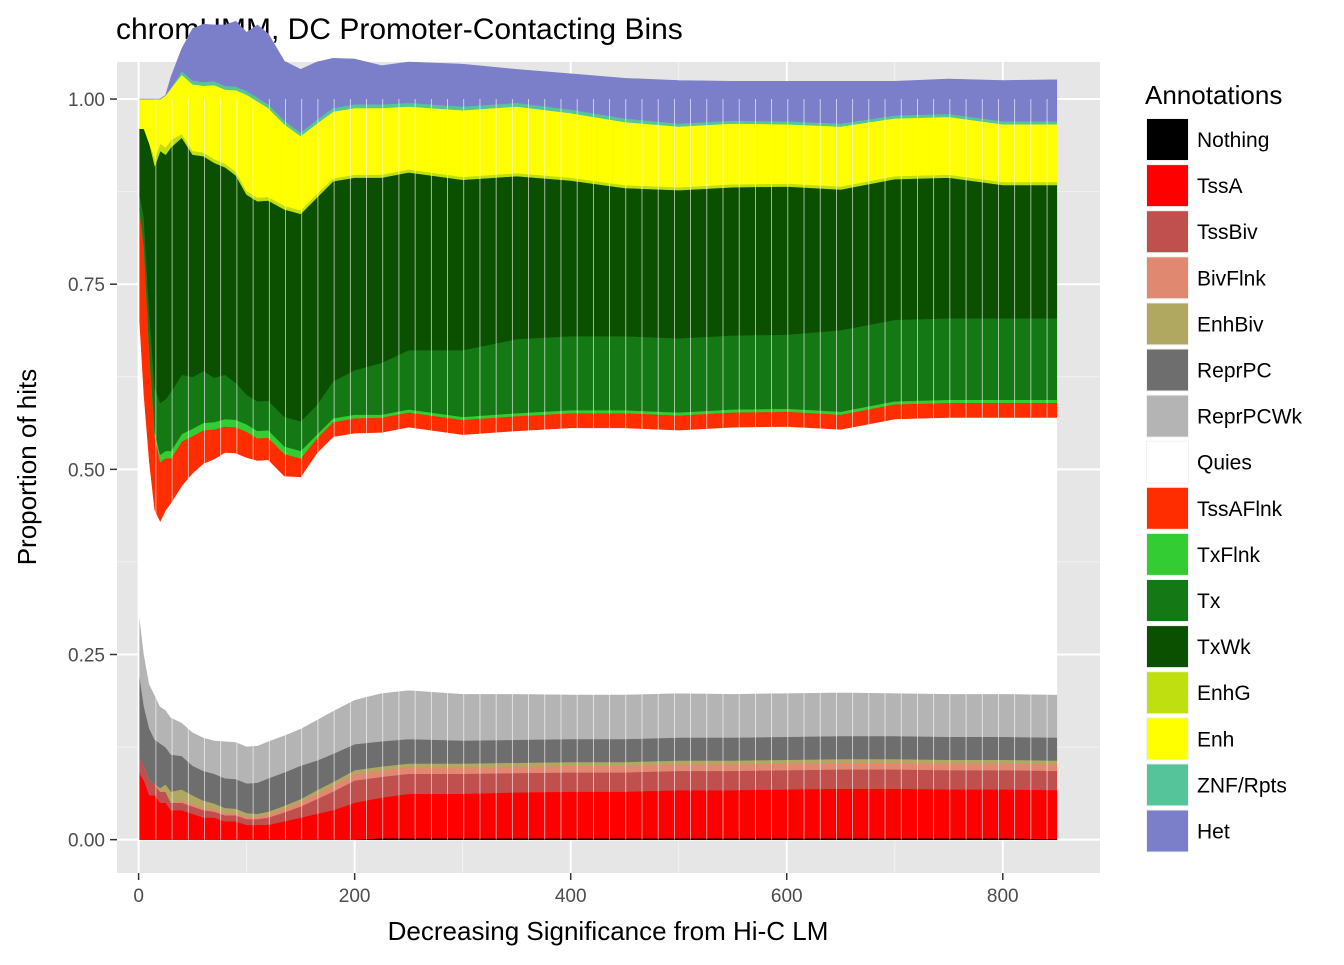 The width and height of the screenshot is (1344, 965). I want to click on x-tick-label: 200, so click(355, 896).